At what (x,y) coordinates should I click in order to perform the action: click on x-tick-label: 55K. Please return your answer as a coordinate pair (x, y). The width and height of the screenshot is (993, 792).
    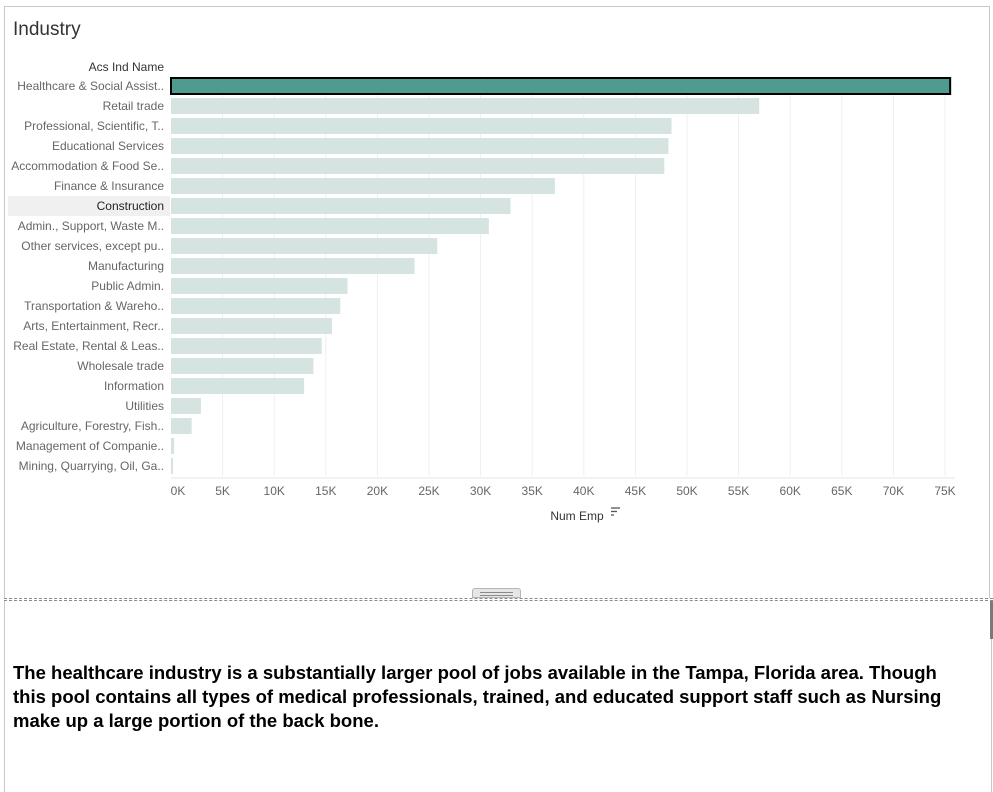
    Looking at the image, I should click on (738, 491).